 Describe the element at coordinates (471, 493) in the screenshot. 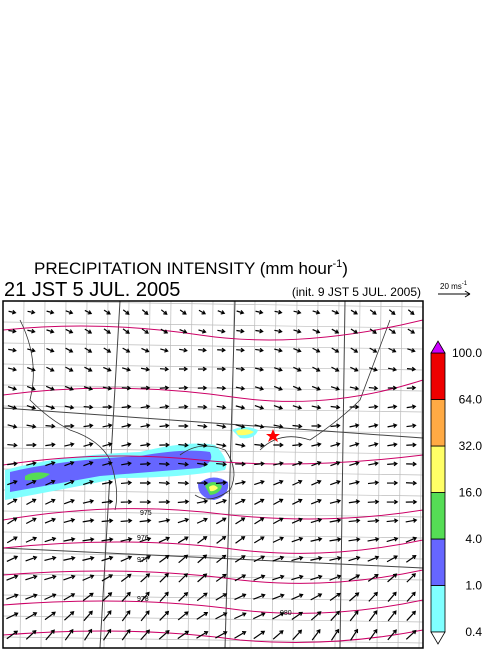

I see `colorbar-label: 16.0` at that location.